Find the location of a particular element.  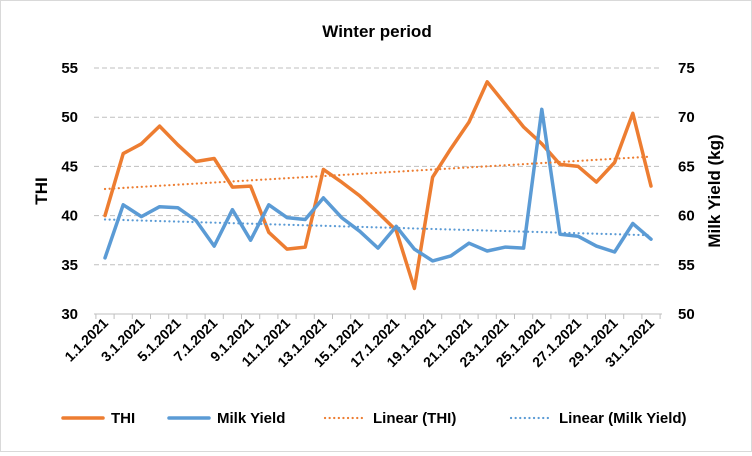

chart-title: Winter period is located at coordinates (376, 31).